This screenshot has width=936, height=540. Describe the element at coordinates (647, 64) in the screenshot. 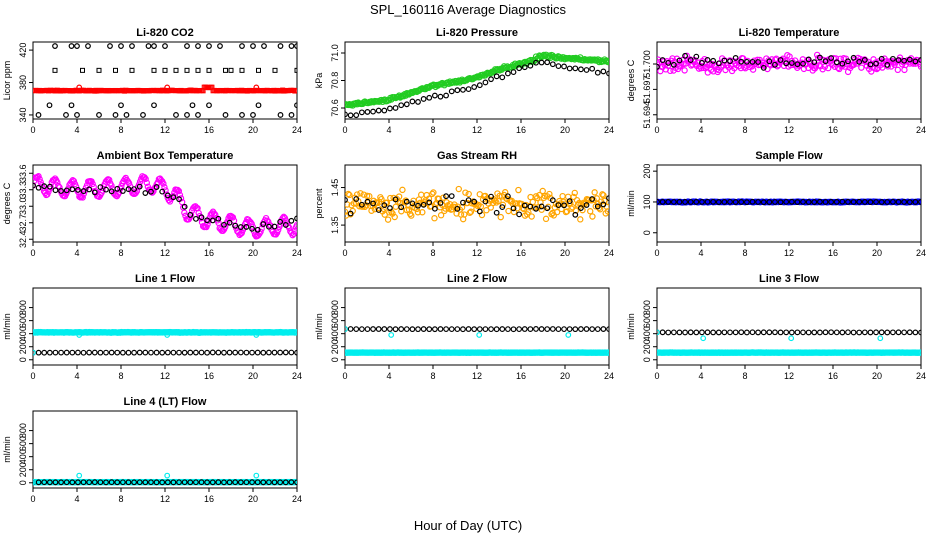

I see `y-tick-label: 51.700` at that location.